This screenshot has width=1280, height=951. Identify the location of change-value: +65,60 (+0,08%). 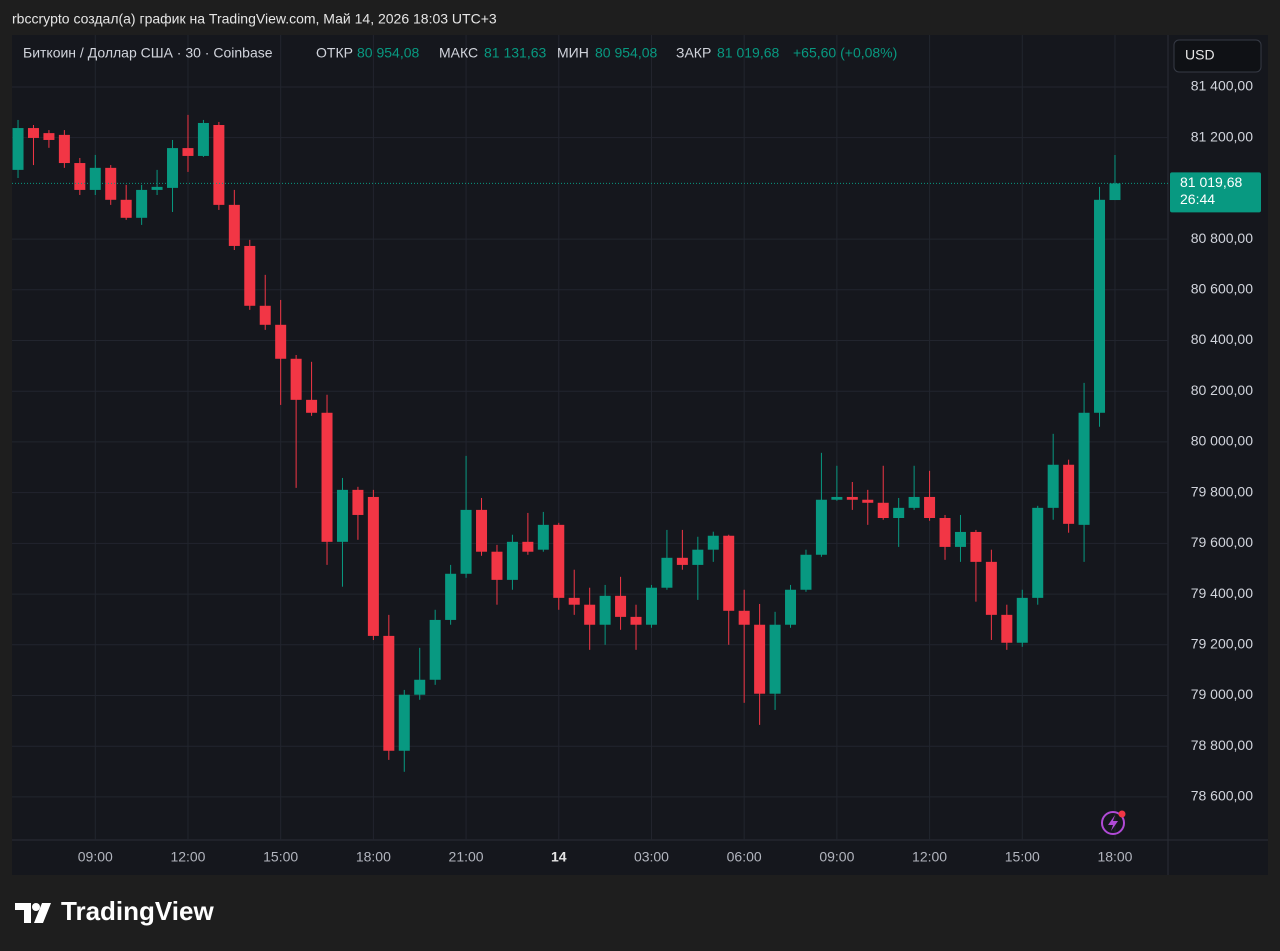
(845, 53).